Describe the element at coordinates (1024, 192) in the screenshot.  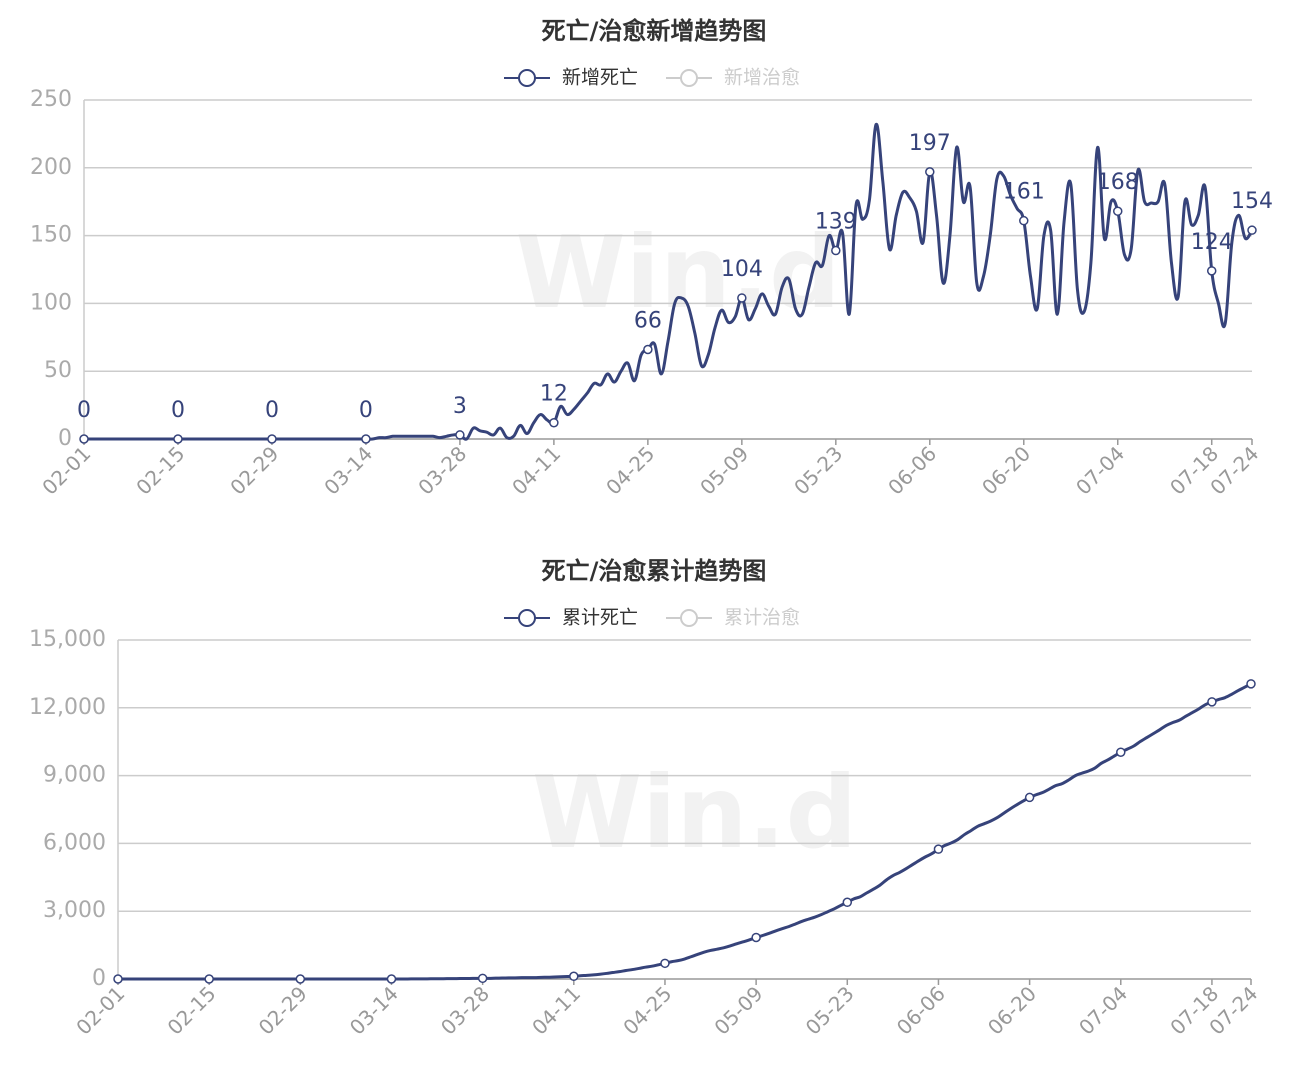
I see `data-label: 161` at that location.